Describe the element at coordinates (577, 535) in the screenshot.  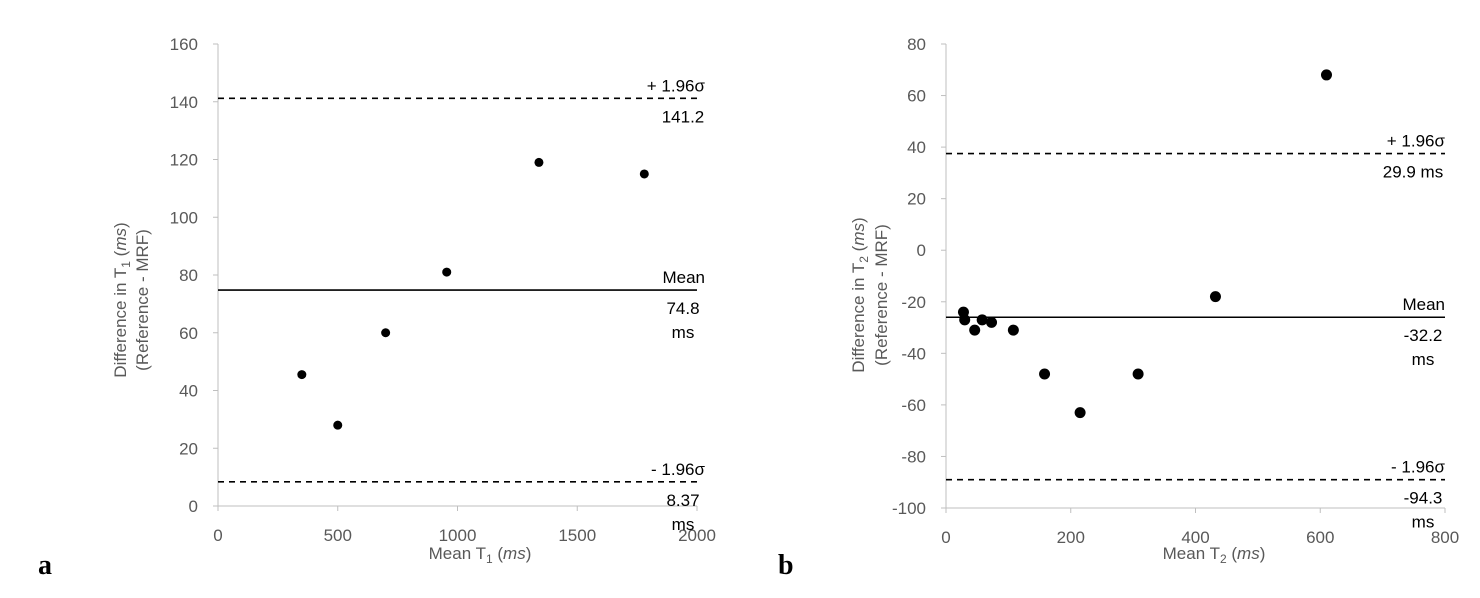
I see `x-tick-label: 1500` at that location.